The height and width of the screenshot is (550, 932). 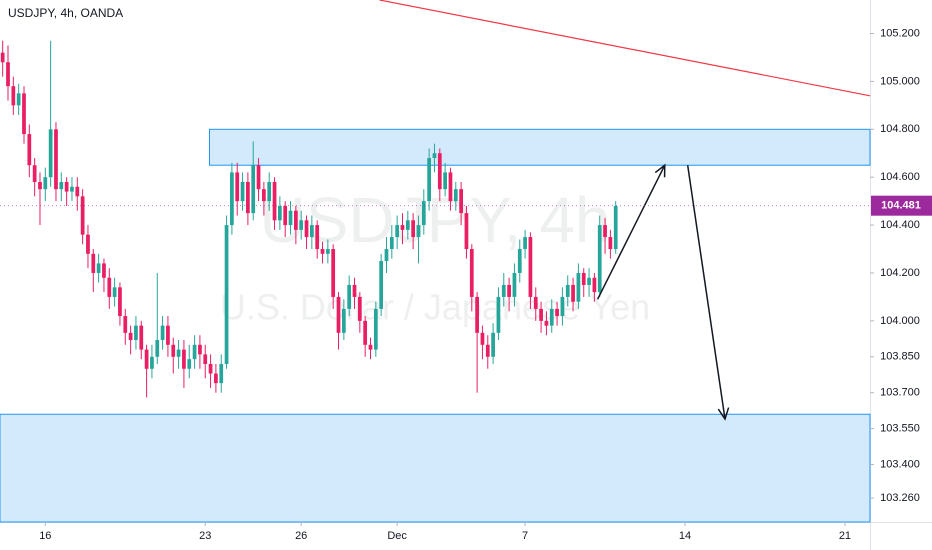 I want to click on y-tick-label: 104.600, so click(x=900, y=177).